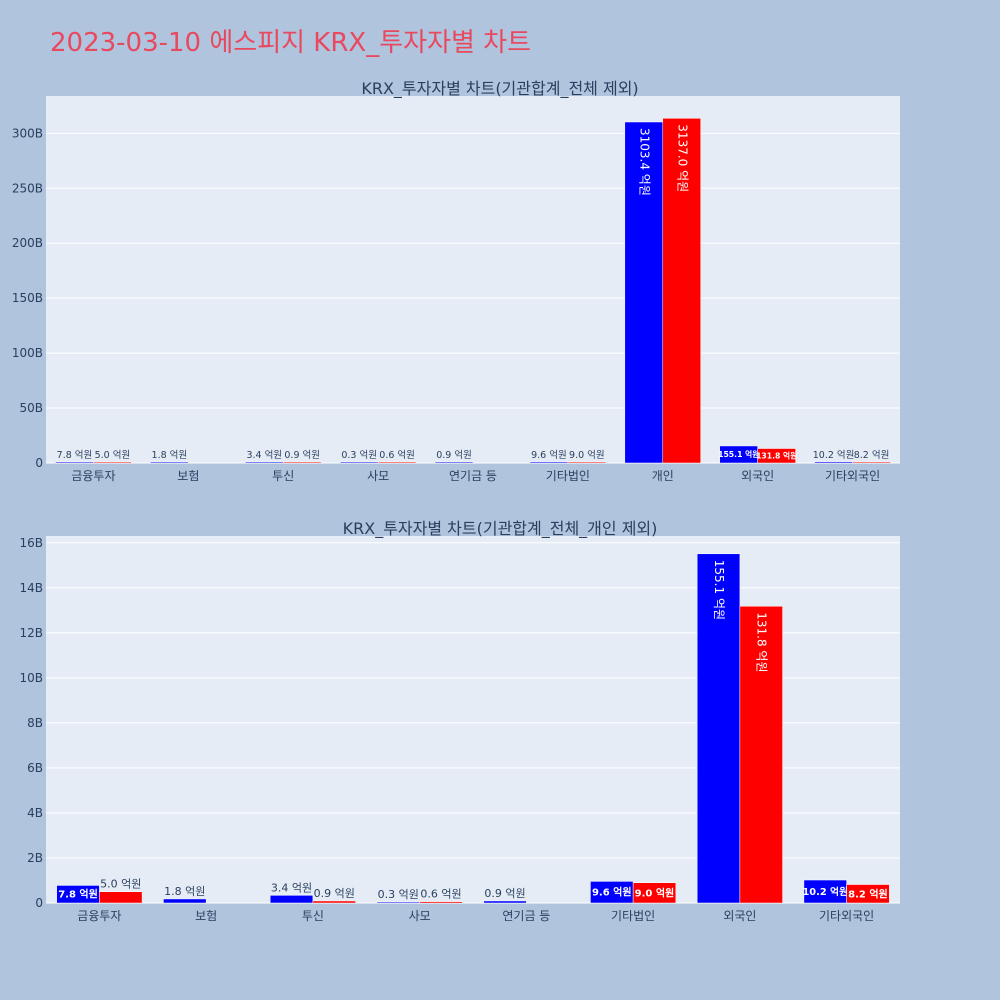 This screenshot has height=1000, width=1000. I want to click on data-label: 3137.0 억원, so click(682, 158).